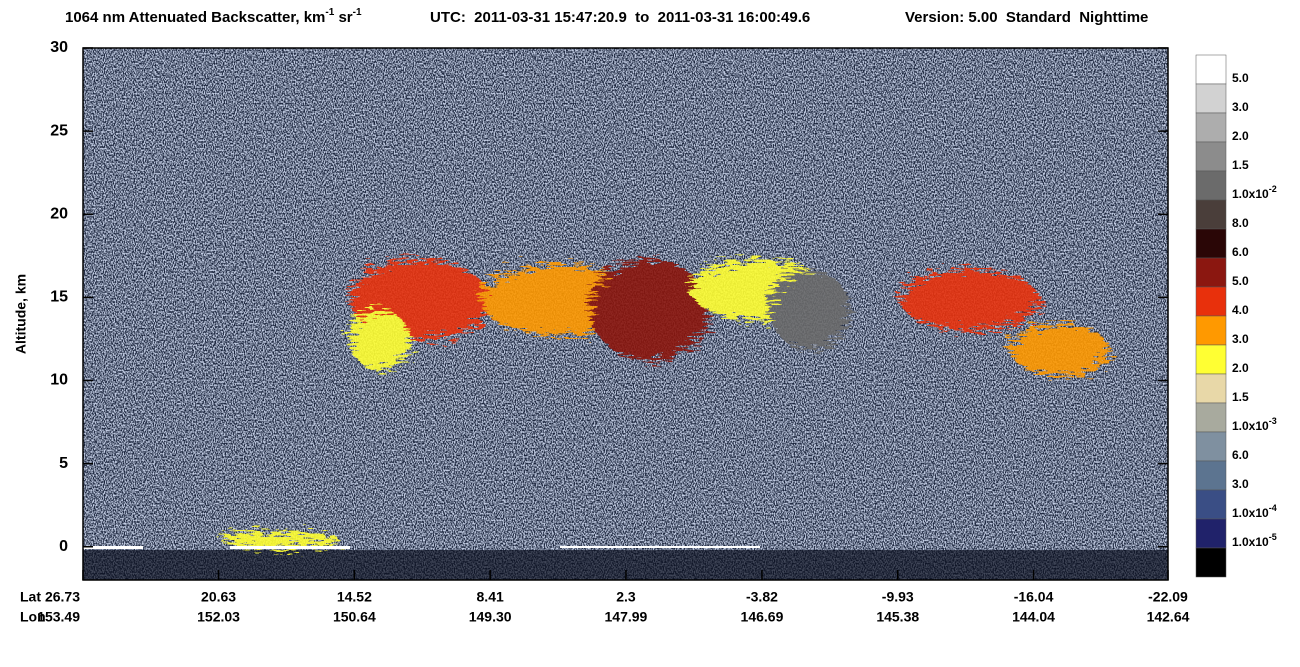 The height and width of the screenshot is (667, 1300). I want to click on x-tick-label: 26.73, so click(62, 597).